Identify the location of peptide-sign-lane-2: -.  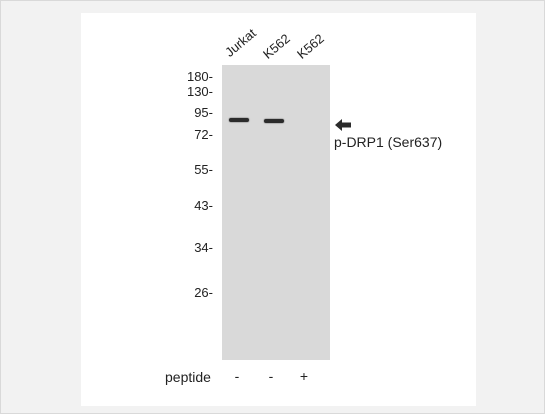
(271, 376).